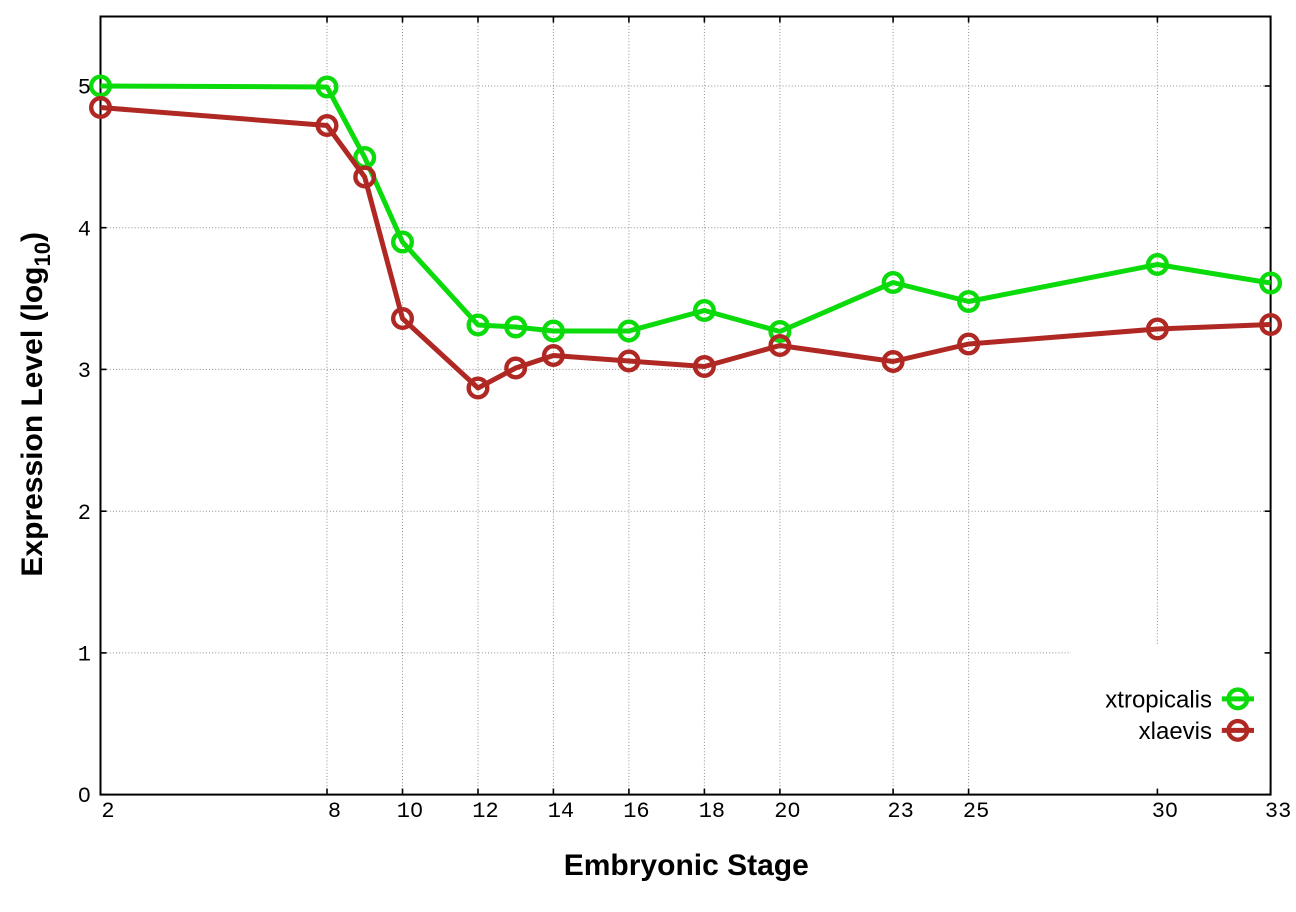  I want to click on svg-text: 16, so click(636, 811).